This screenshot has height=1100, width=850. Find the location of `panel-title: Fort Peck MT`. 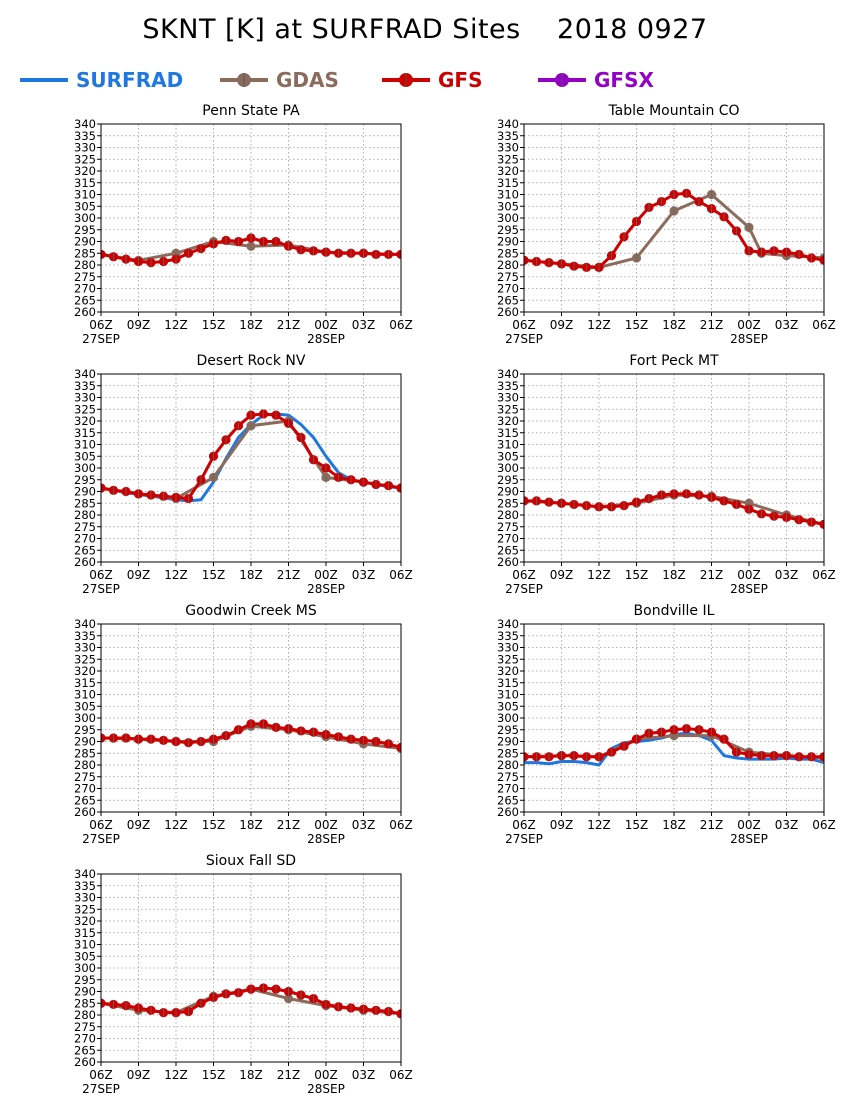

panel-title: Fort Peck MT is located at coordinates (674, 361).